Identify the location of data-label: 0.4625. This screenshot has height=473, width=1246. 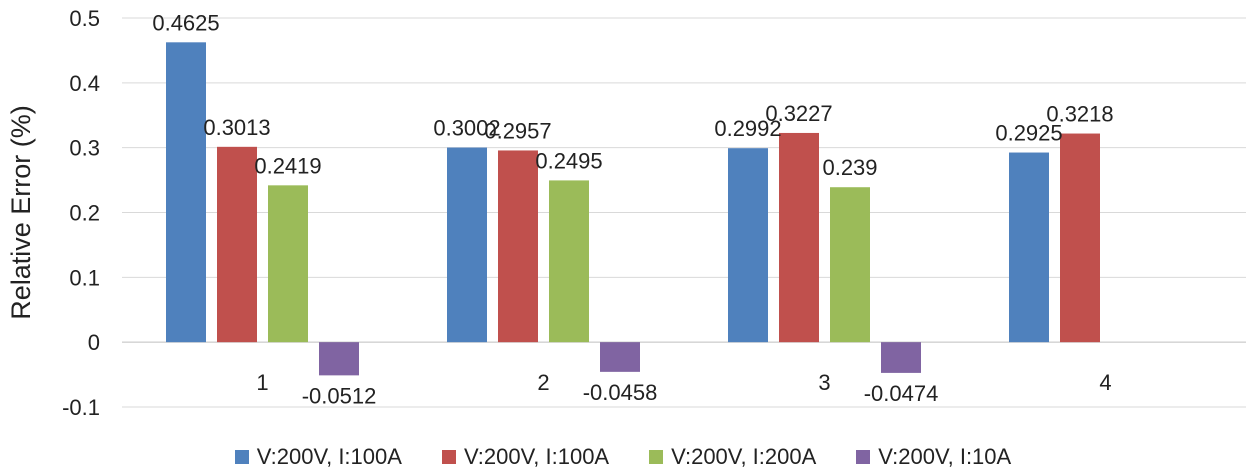
(185, 22).